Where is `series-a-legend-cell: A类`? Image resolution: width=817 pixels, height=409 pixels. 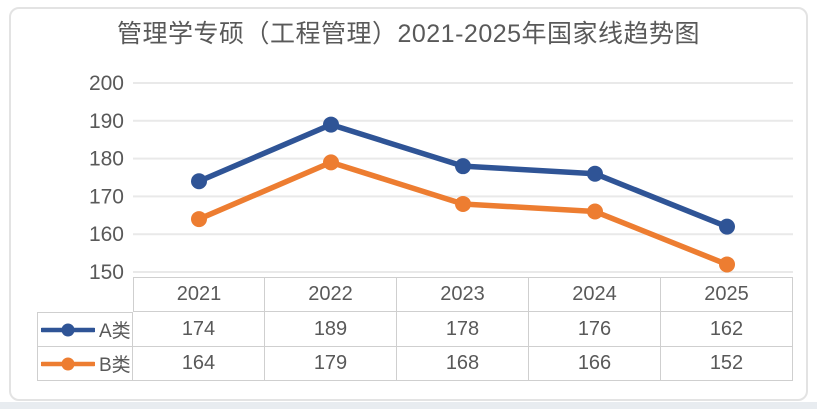
series-a-legend-cell: A类 is located at coordinates (85, 329).